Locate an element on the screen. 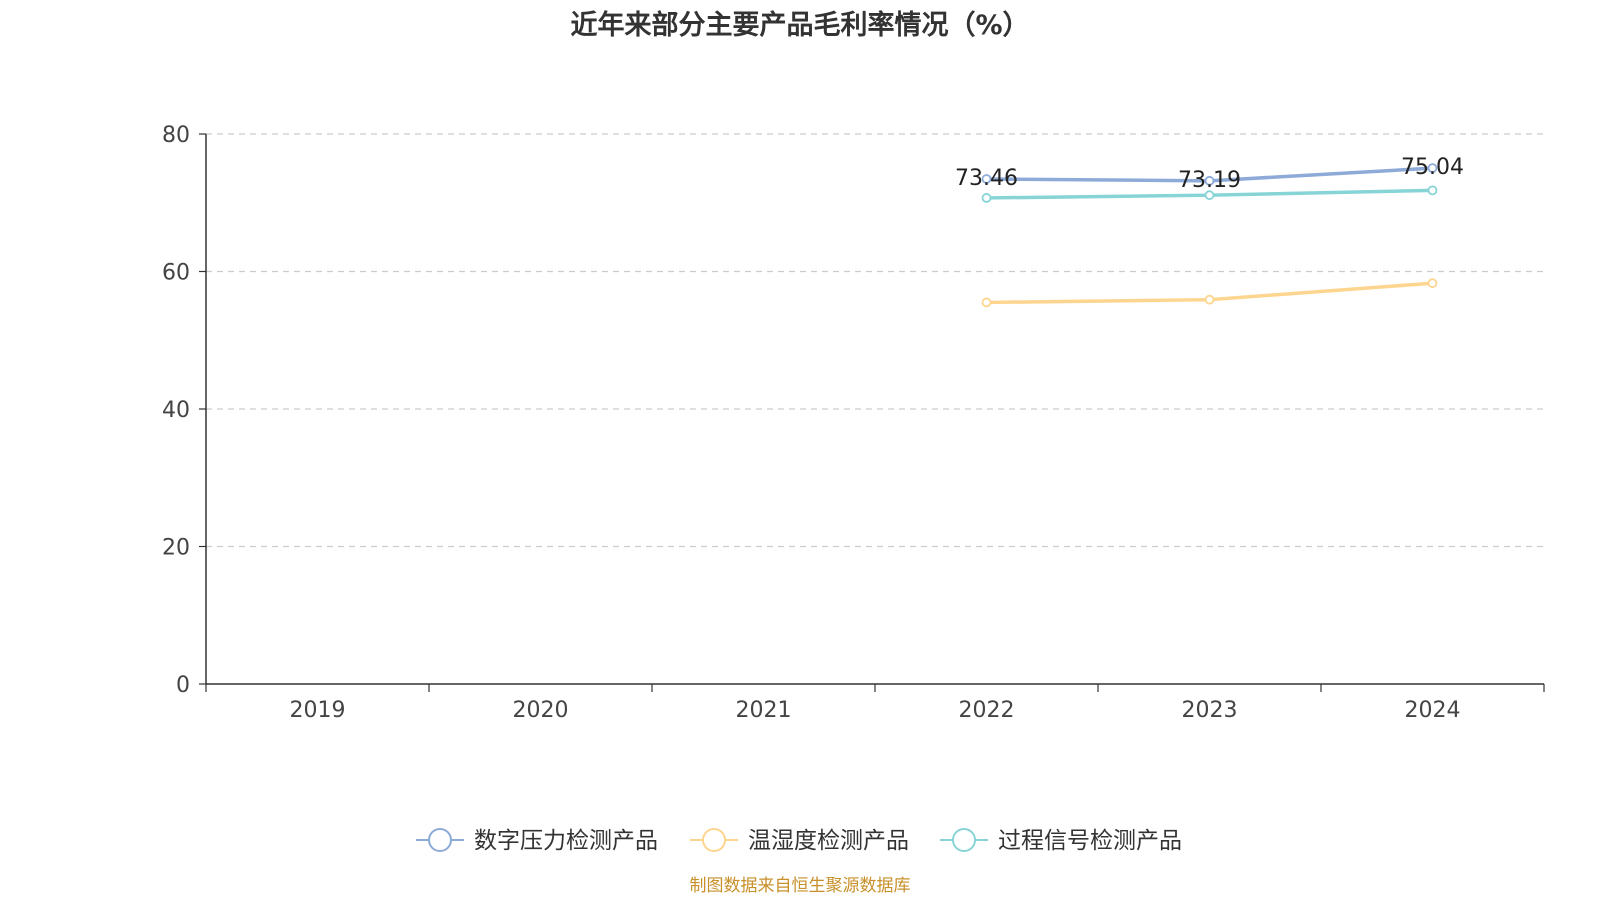 The image size is (1600, 900). legend-item: 温湿度检测产品 is located at coordinates (799, 841).